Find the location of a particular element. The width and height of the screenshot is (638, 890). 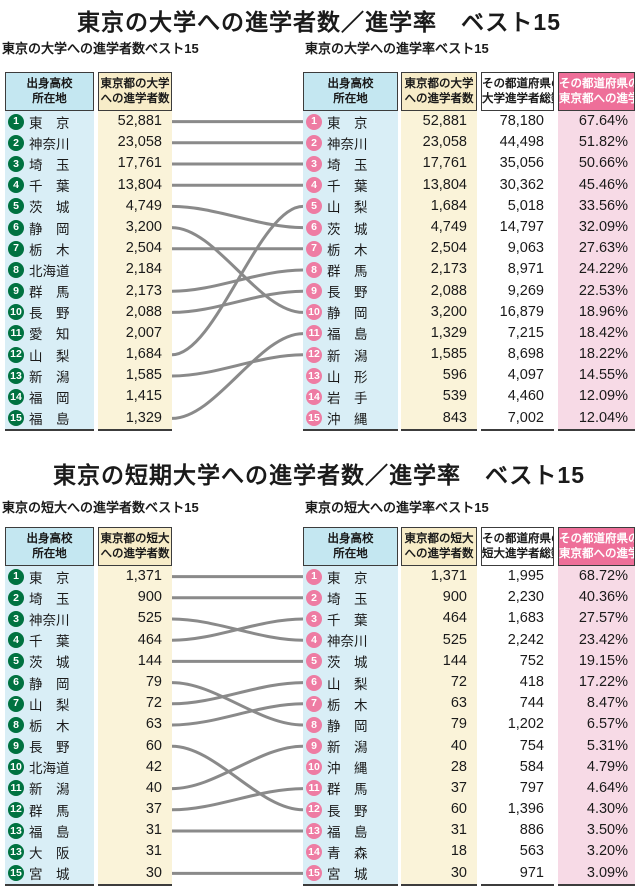

count-cell: 144 is located at coordinates (454, 660).